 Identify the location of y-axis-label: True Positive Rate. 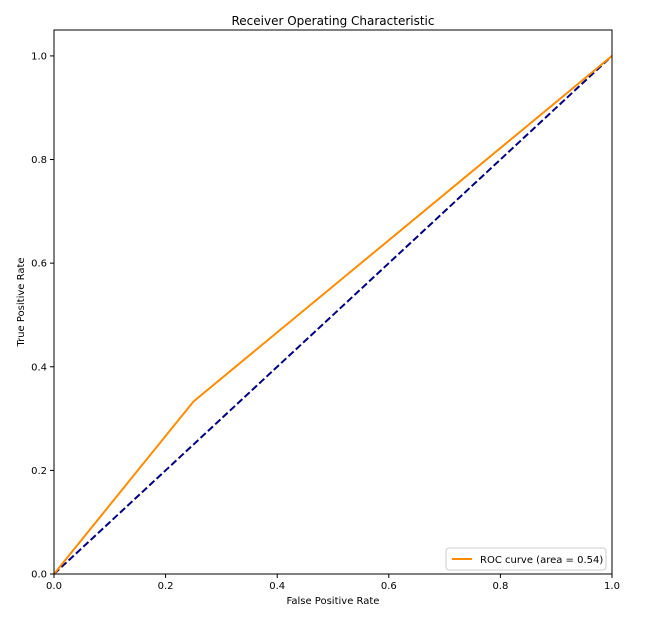
(21, 302).